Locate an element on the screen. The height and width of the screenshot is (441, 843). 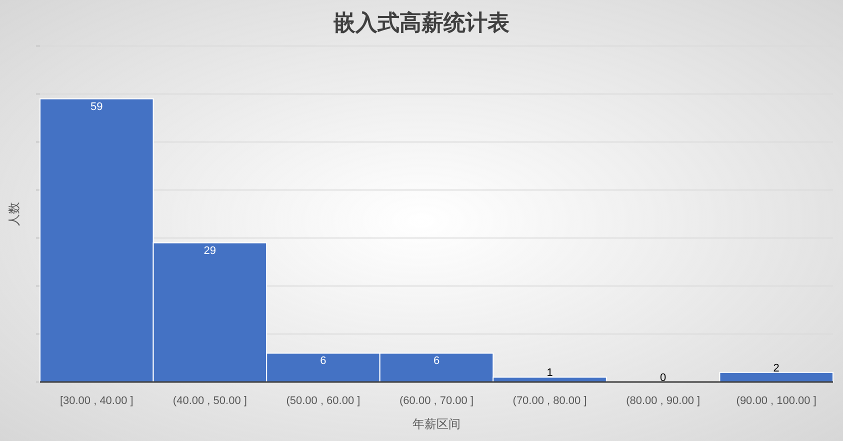
x-tick-label: (90.00 , 100.00 ] is located at coordinates (776, 401).